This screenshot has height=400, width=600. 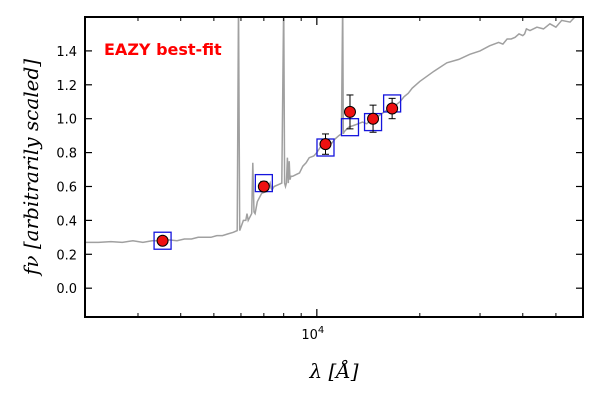 I want to click on y-tick-label: 1.0, so click(x=66, y=120).